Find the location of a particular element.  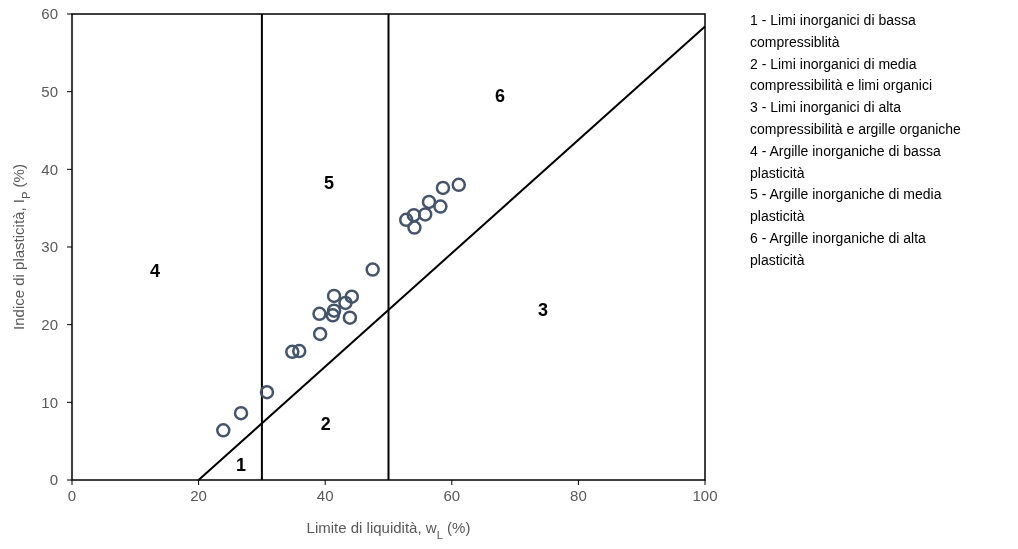

text: 2 - Limi inorganici di media compressibilità e limi organici is located at coordinates (841, 74).